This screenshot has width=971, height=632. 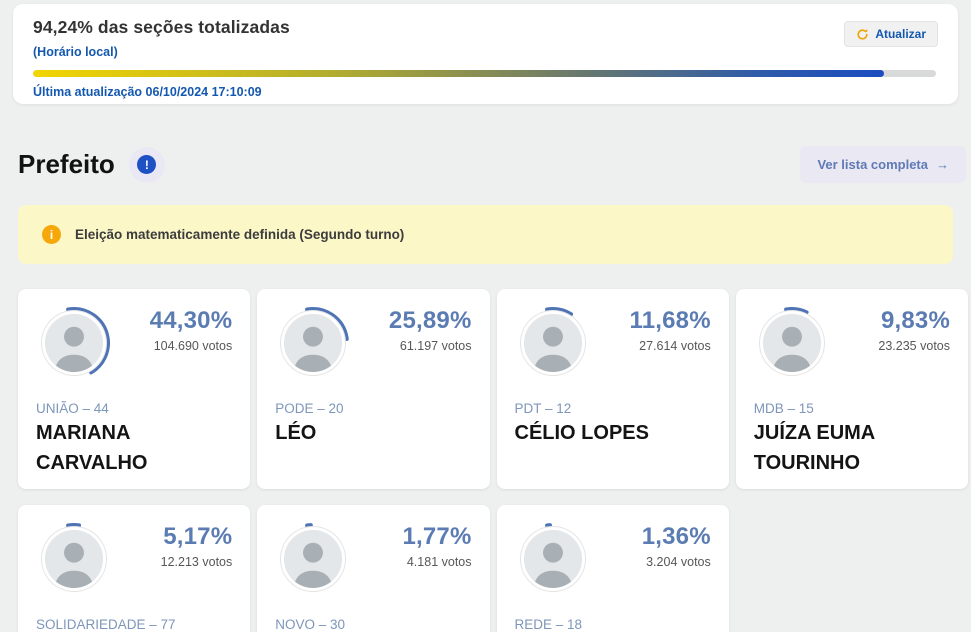 I want to click on refresh-icon, so click(x=862, y=34).